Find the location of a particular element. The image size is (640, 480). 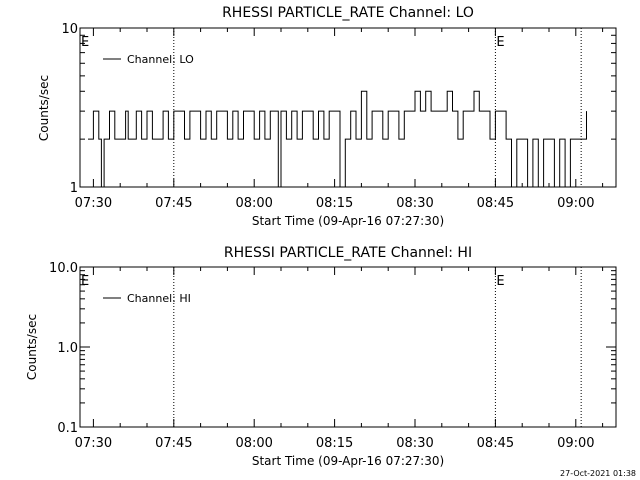

y-tick-label: 10.0 is located at coordinates (63, 268).